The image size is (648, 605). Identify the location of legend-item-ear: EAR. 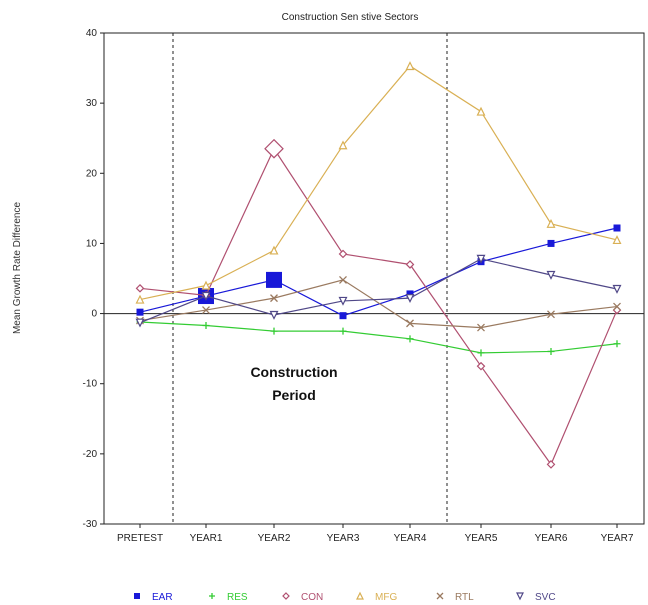
(153, 597).